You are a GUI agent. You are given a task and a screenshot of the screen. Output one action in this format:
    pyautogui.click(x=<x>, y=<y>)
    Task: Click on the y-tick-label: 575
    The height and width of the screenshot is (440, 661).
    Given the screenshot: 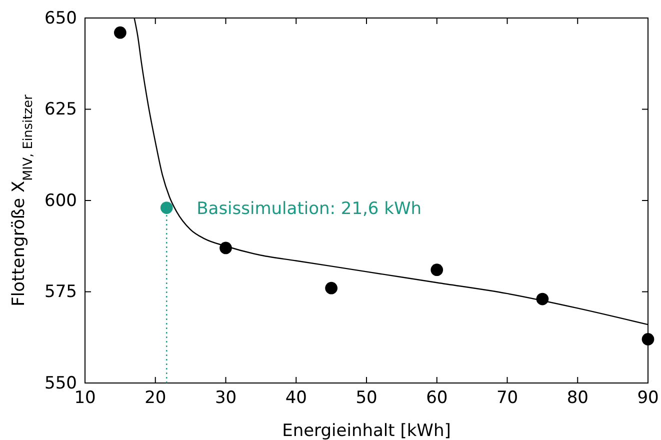 What is the action you would take?
    pyautogui.click(x=60, y=292)
    